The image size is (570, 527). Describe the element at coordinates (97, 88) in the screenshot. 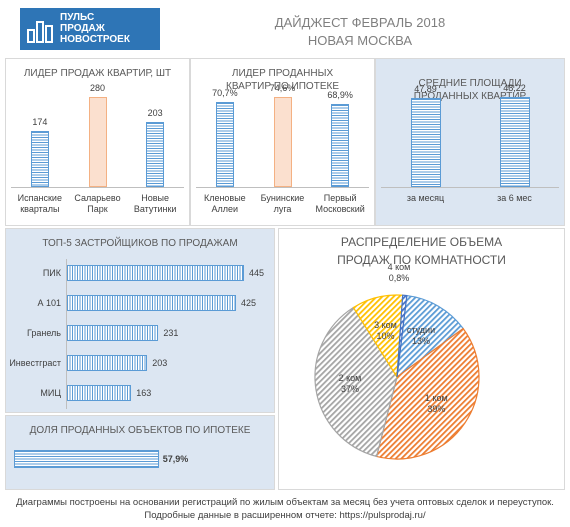

I see `value-label: 280` at that location.